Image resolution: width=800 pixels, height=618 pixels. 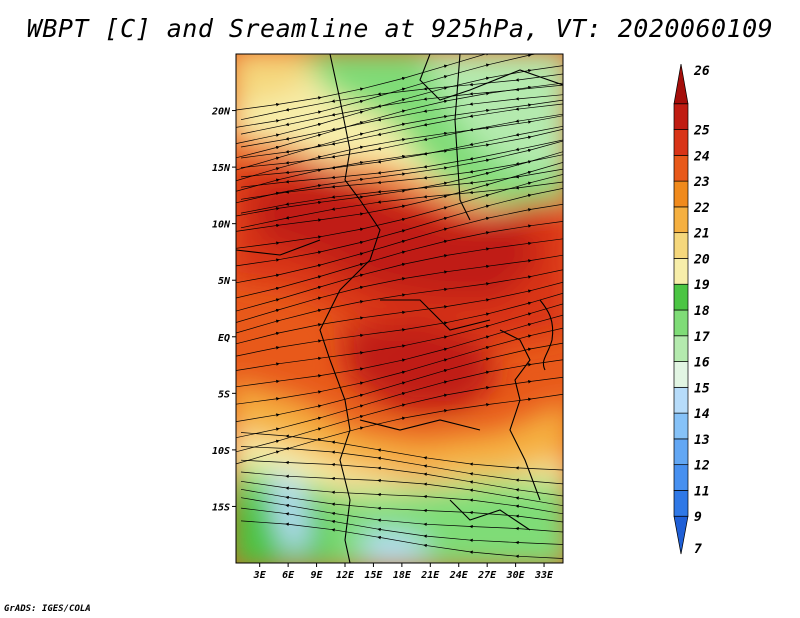 I want to click on lon-tick-label: 18E, so click(x=402, y=575).